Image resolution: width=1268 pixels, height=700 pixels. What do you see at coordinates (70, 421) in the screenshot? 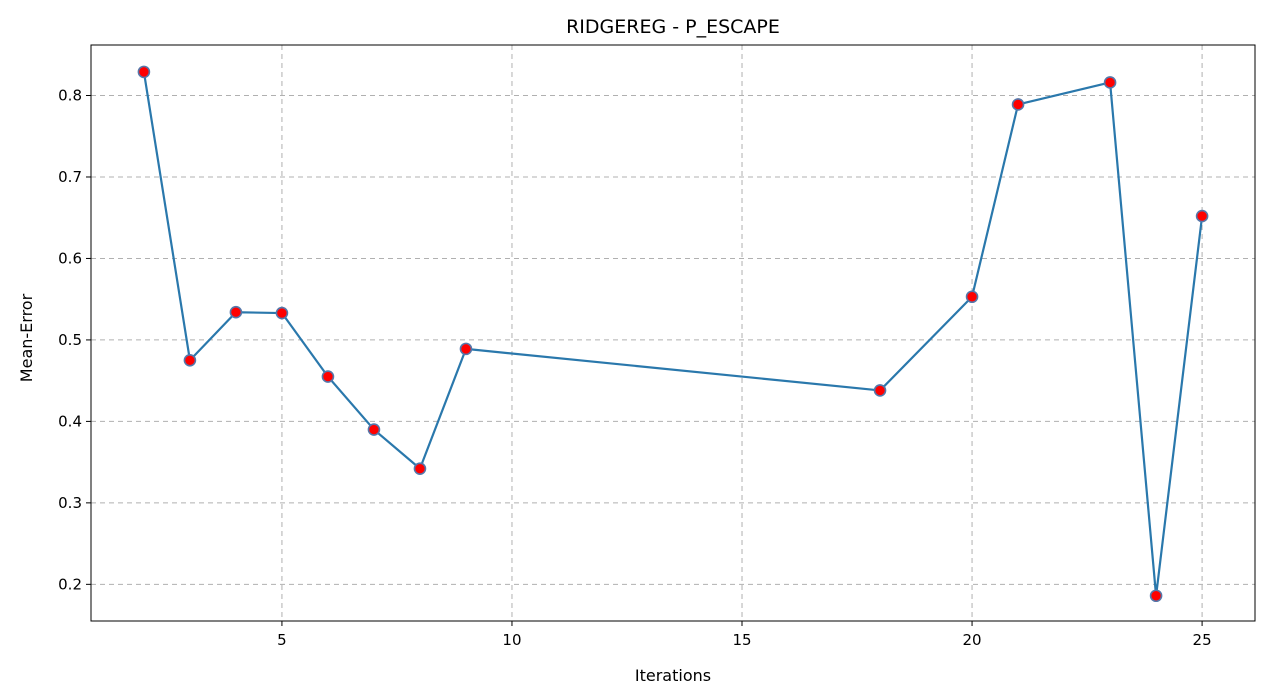
I see `y-tick-label: 0.4` at bounding box center [70, 421].